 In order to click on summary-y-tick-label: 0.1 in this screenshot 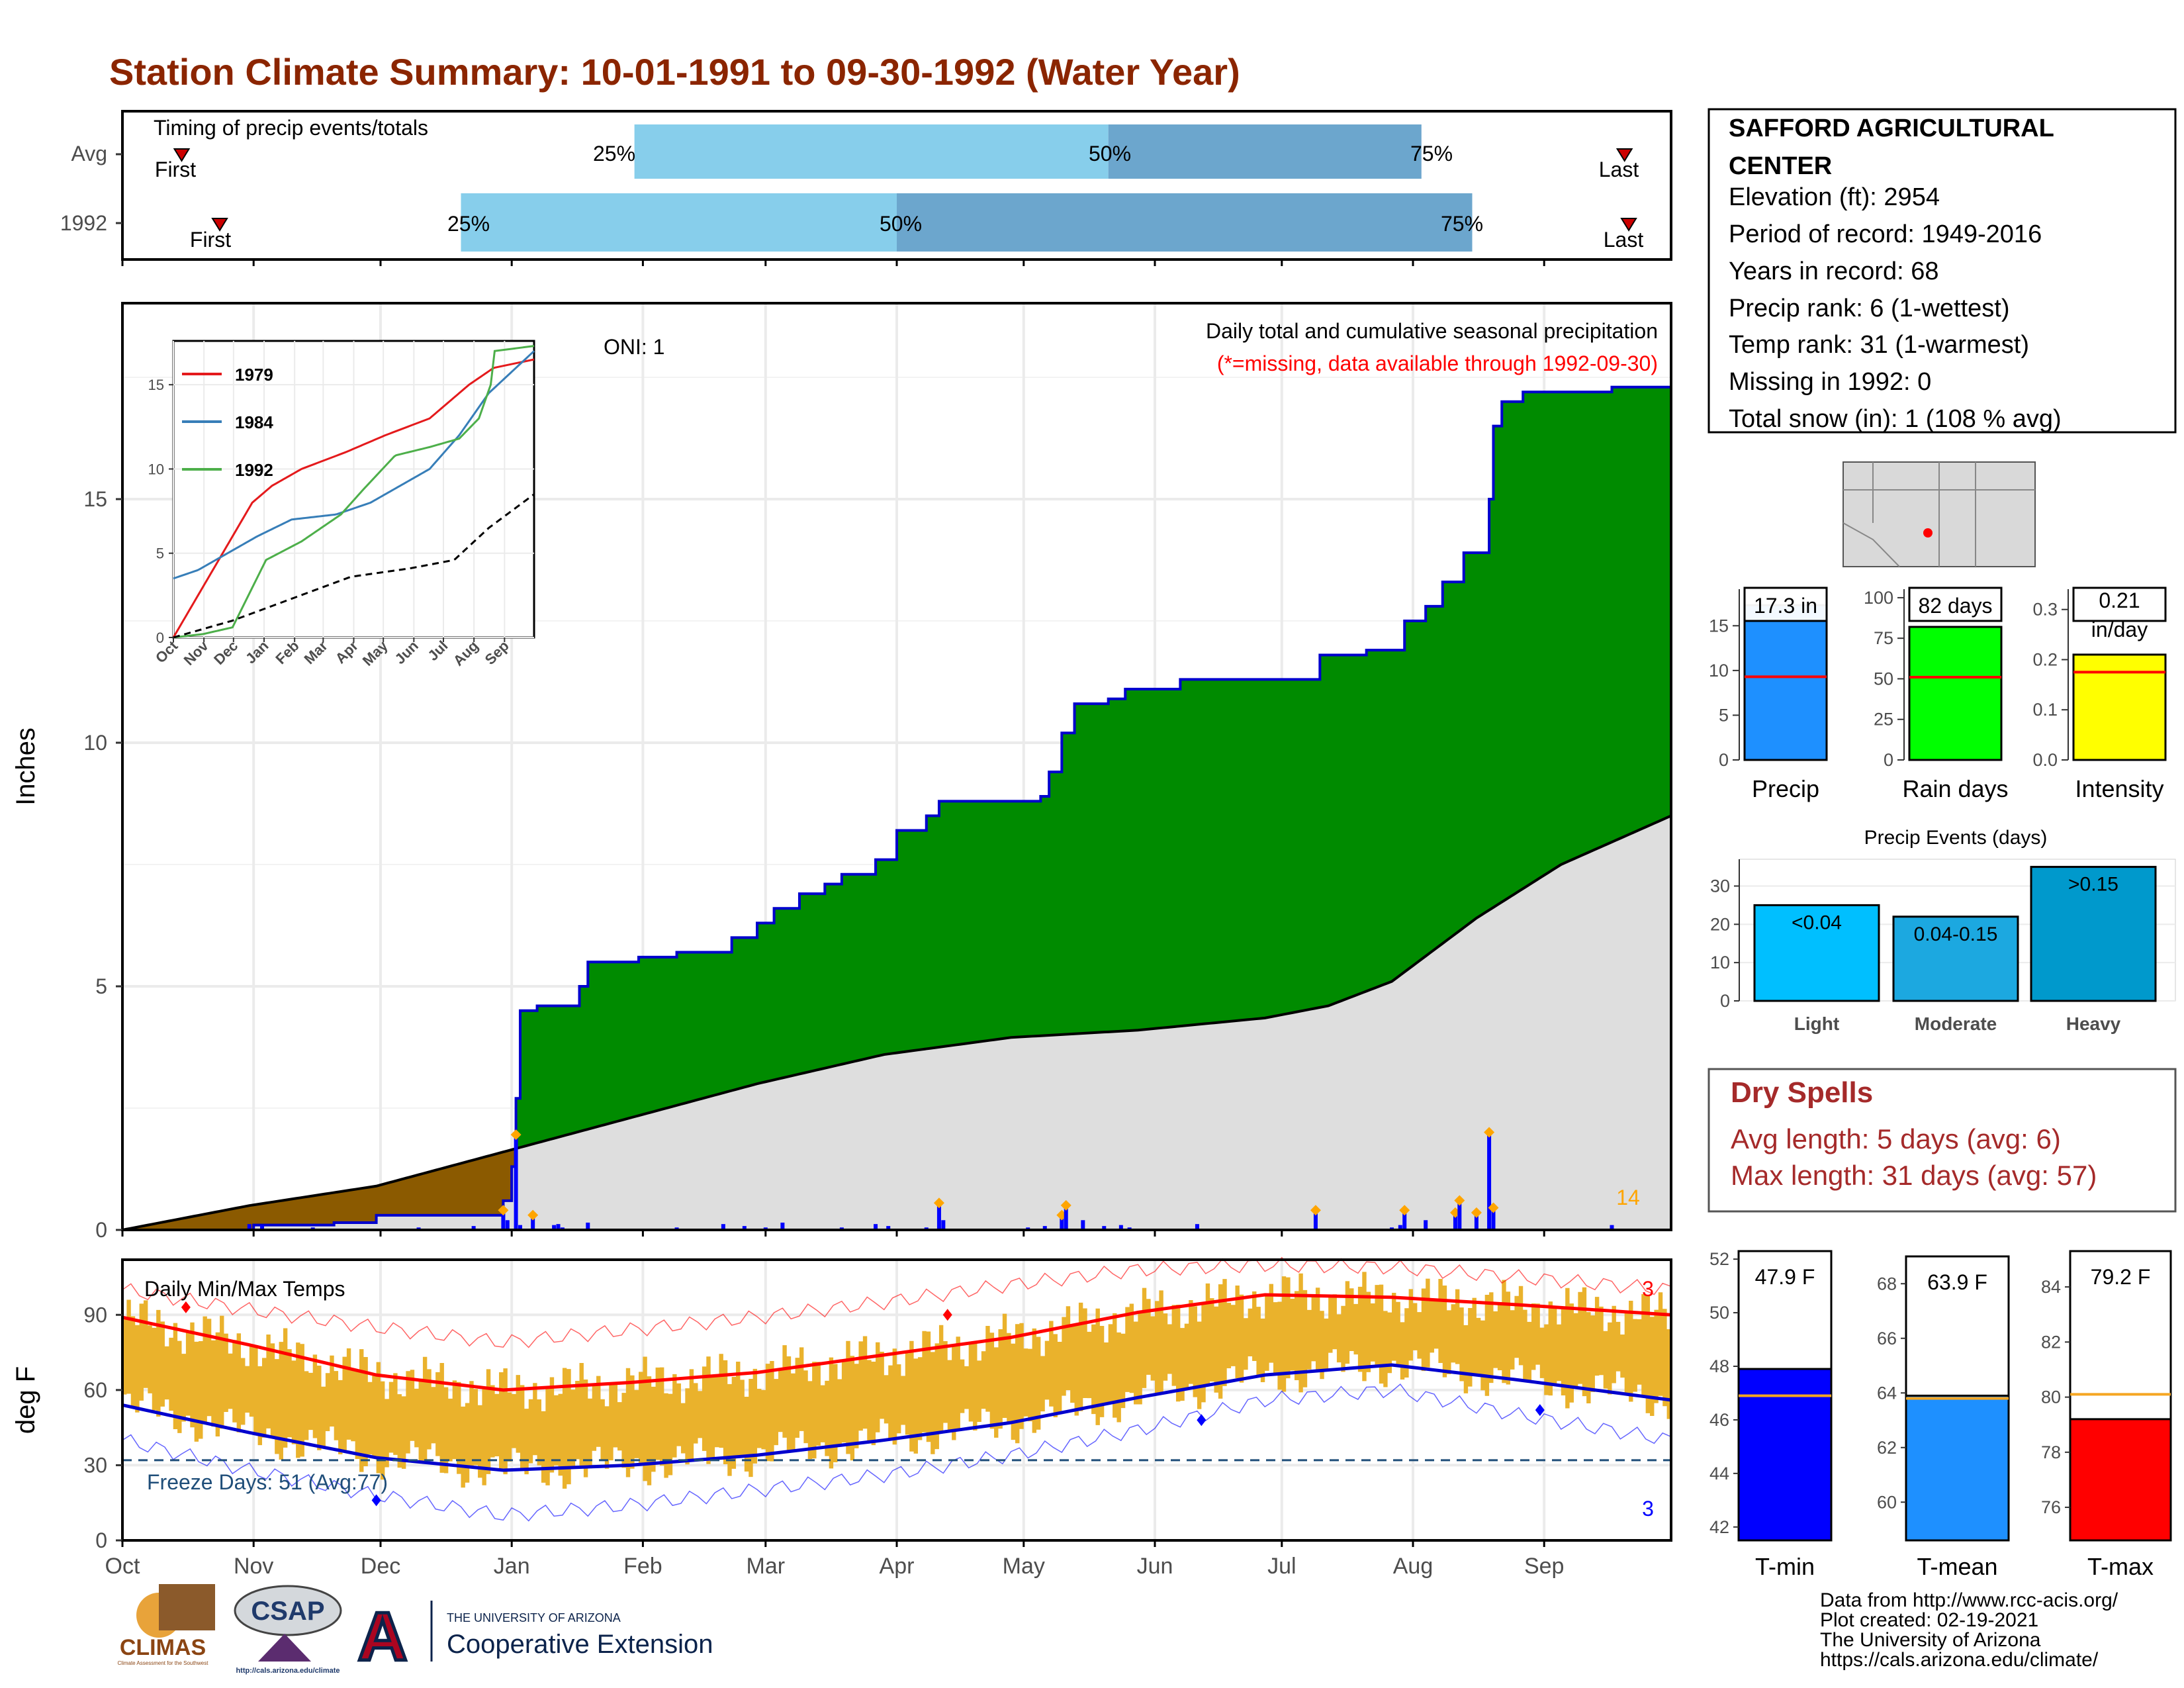, I will do `click(2045, 710)`.